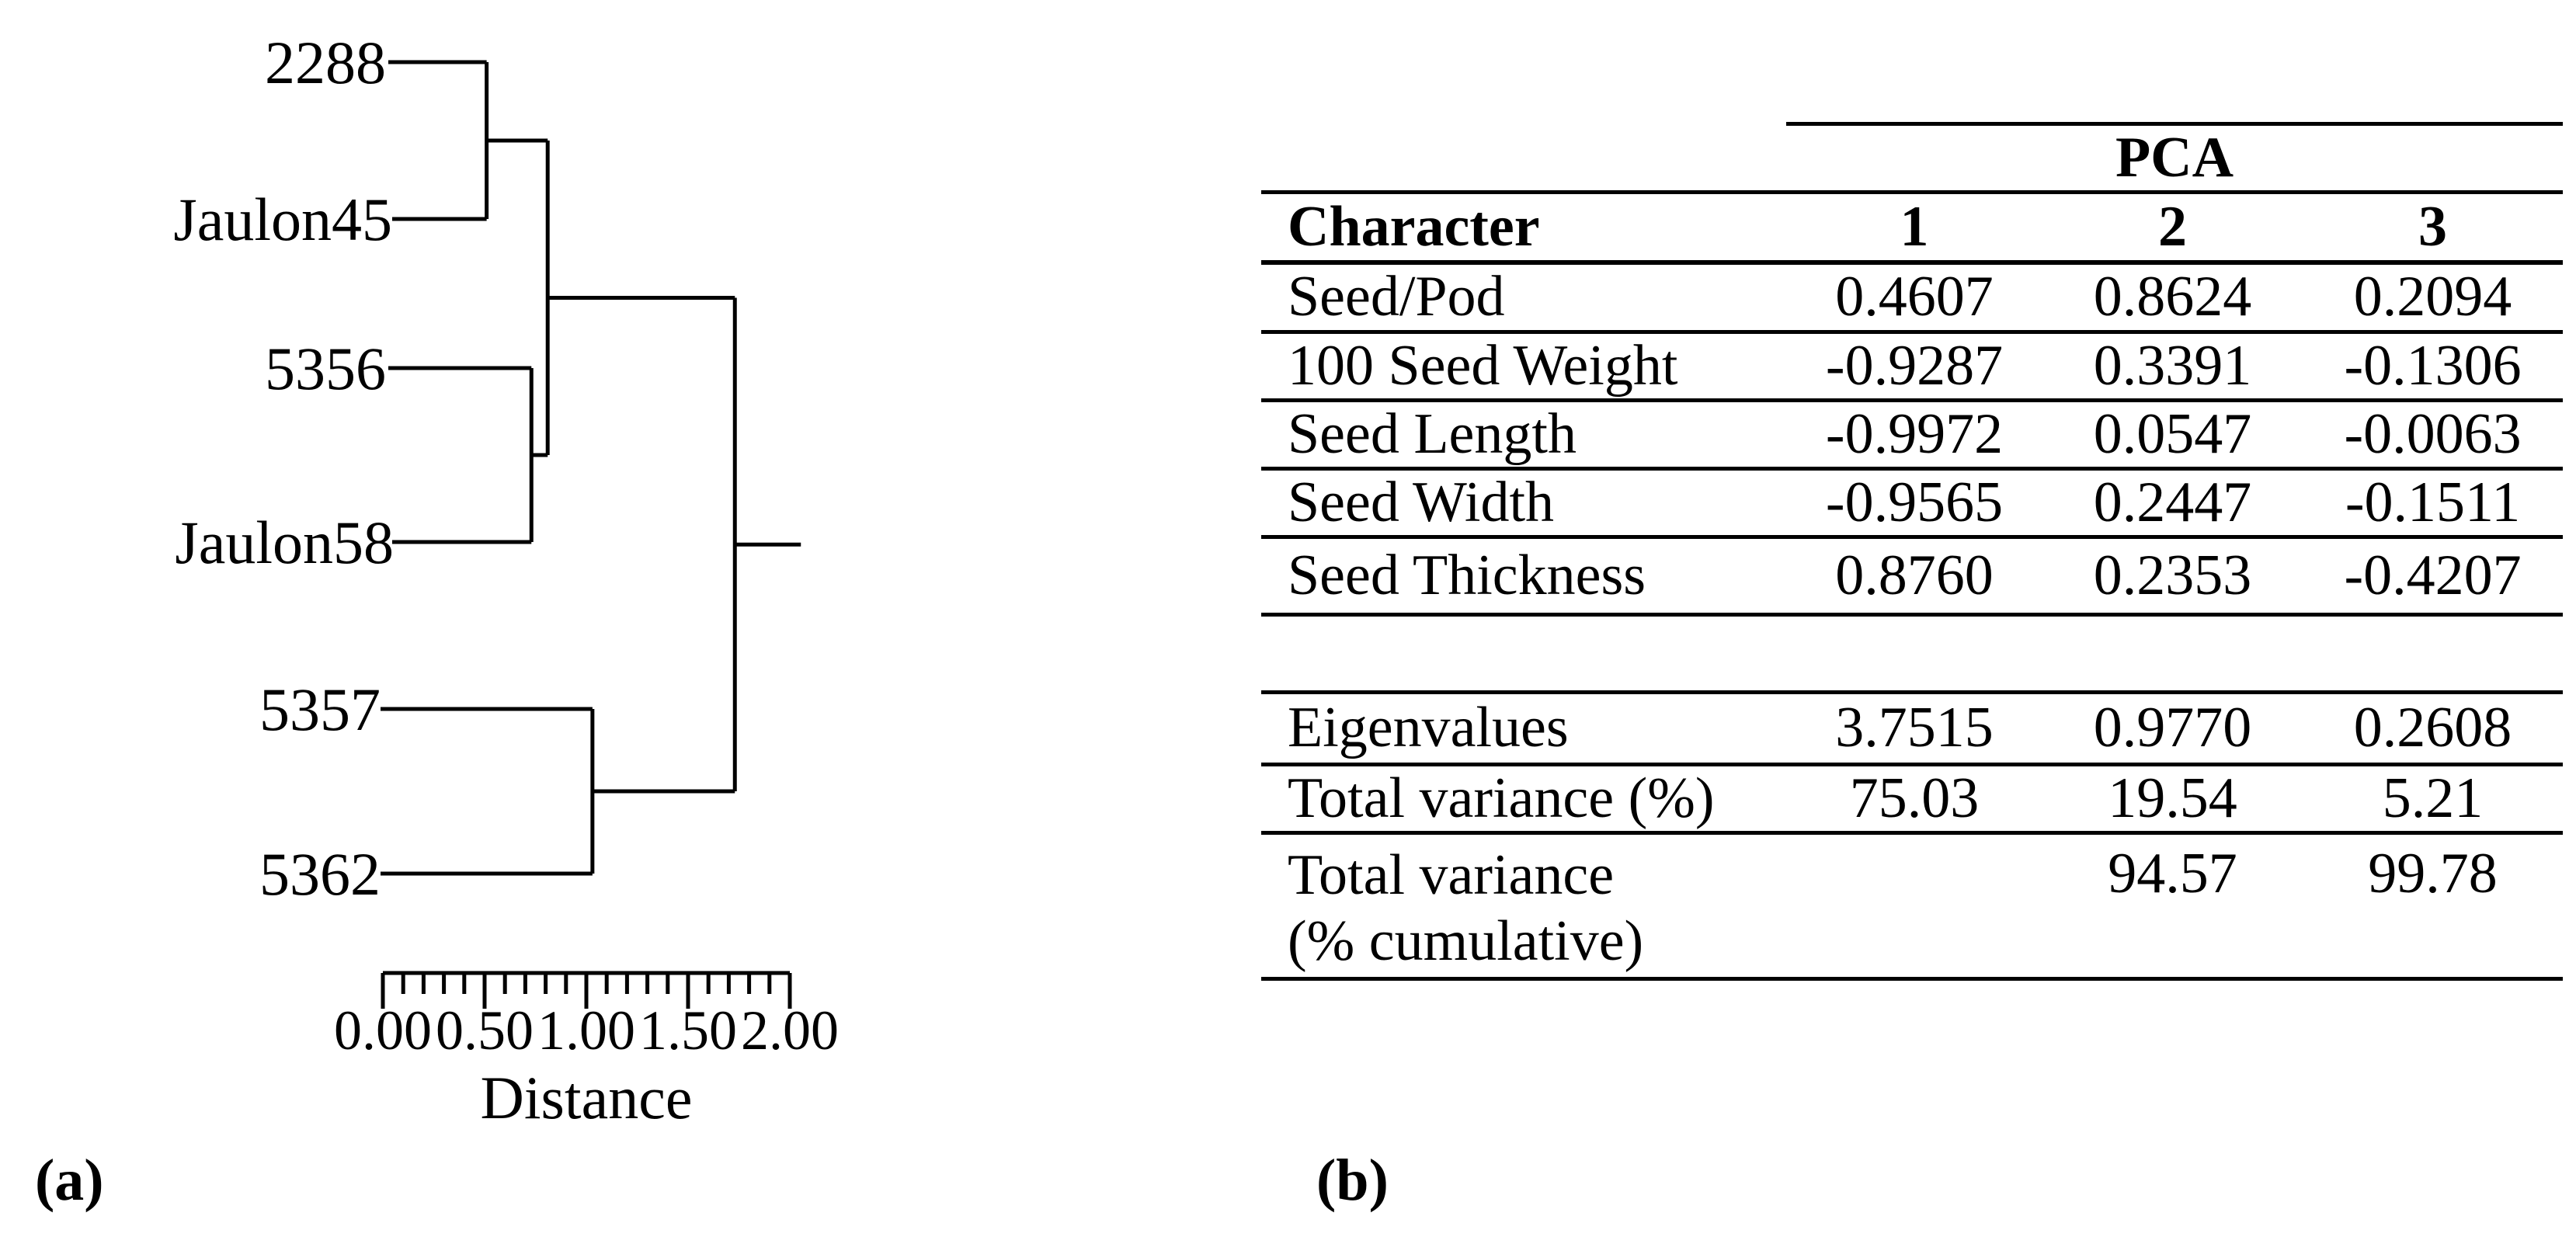 Image resolution: width=2576 pixels, height=1237 pixels. Describe the element at coordinates (2433, 228) in the screenshot. I see `column-header-pc3: 3` at that location.